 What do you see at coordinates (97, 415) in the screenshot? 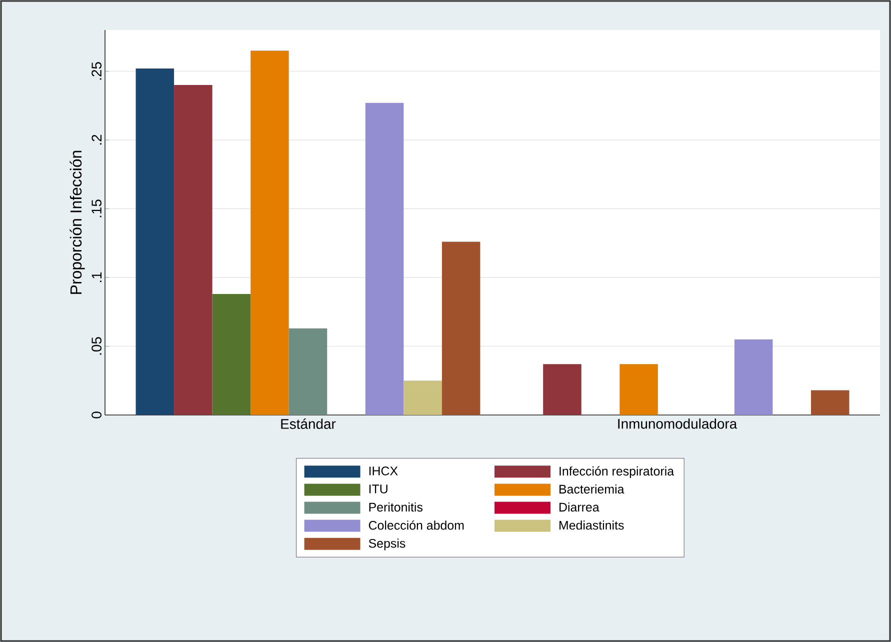
I see `y-tick-label: 0` at bounding box center [97, 415].